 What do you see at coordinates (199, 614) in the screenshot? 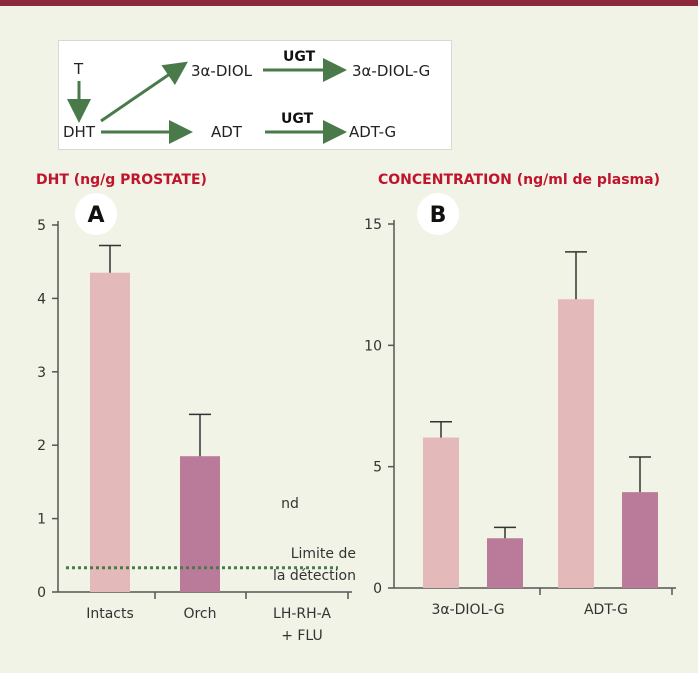
I see `panel-a-category-label: Orch` at bounding box center [199, 614].